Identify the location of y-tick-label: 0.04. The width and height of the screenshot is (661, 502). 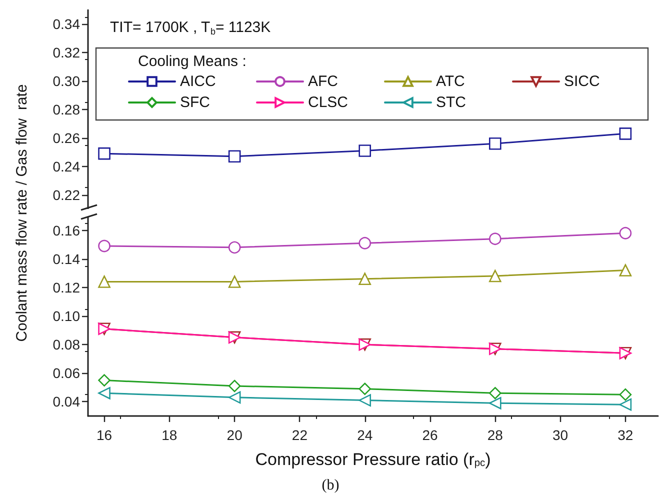
(66, 402).